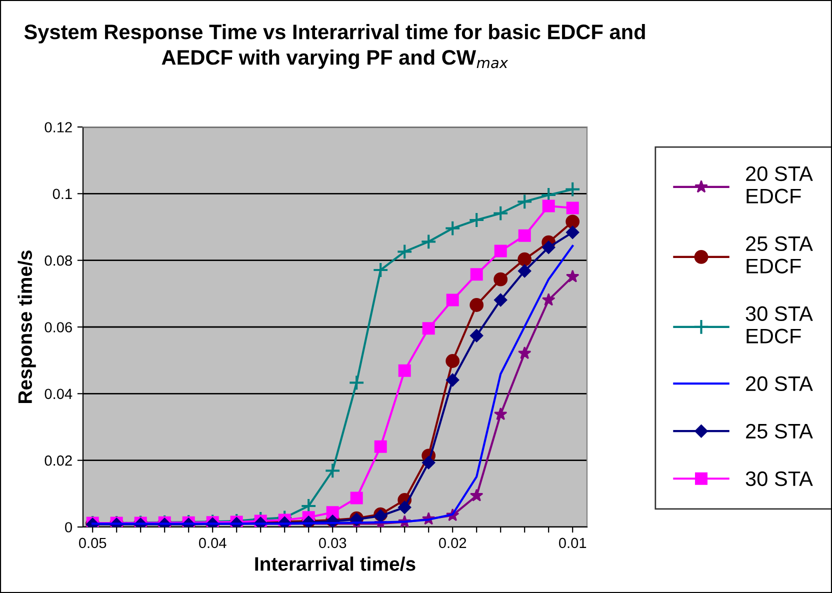  Describe the element at coordinates (68, 527) in the screenshot. I see `y-tick-label: 0` at that location.